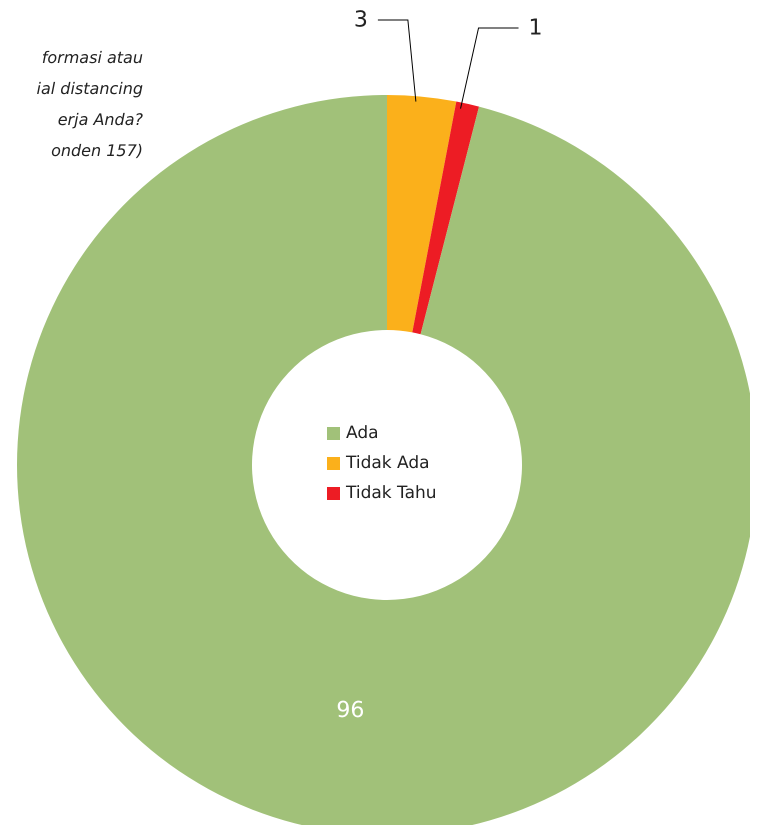 The width and height of the screenshot is (758, 825). Describe the element at coordinates (89, 104) in the screenshot. I see `text: formasi atau ial distancing erja Anda? onden 157)` at that location.